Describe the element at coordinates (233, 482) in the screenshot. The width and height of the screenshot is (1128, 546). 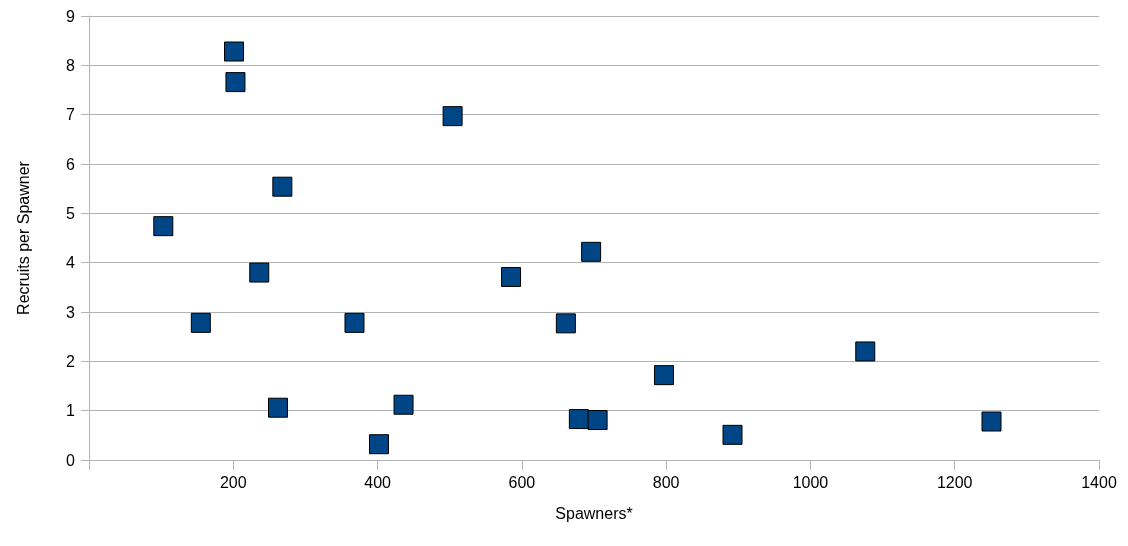
I see `x-tick-label: 200` at that location.